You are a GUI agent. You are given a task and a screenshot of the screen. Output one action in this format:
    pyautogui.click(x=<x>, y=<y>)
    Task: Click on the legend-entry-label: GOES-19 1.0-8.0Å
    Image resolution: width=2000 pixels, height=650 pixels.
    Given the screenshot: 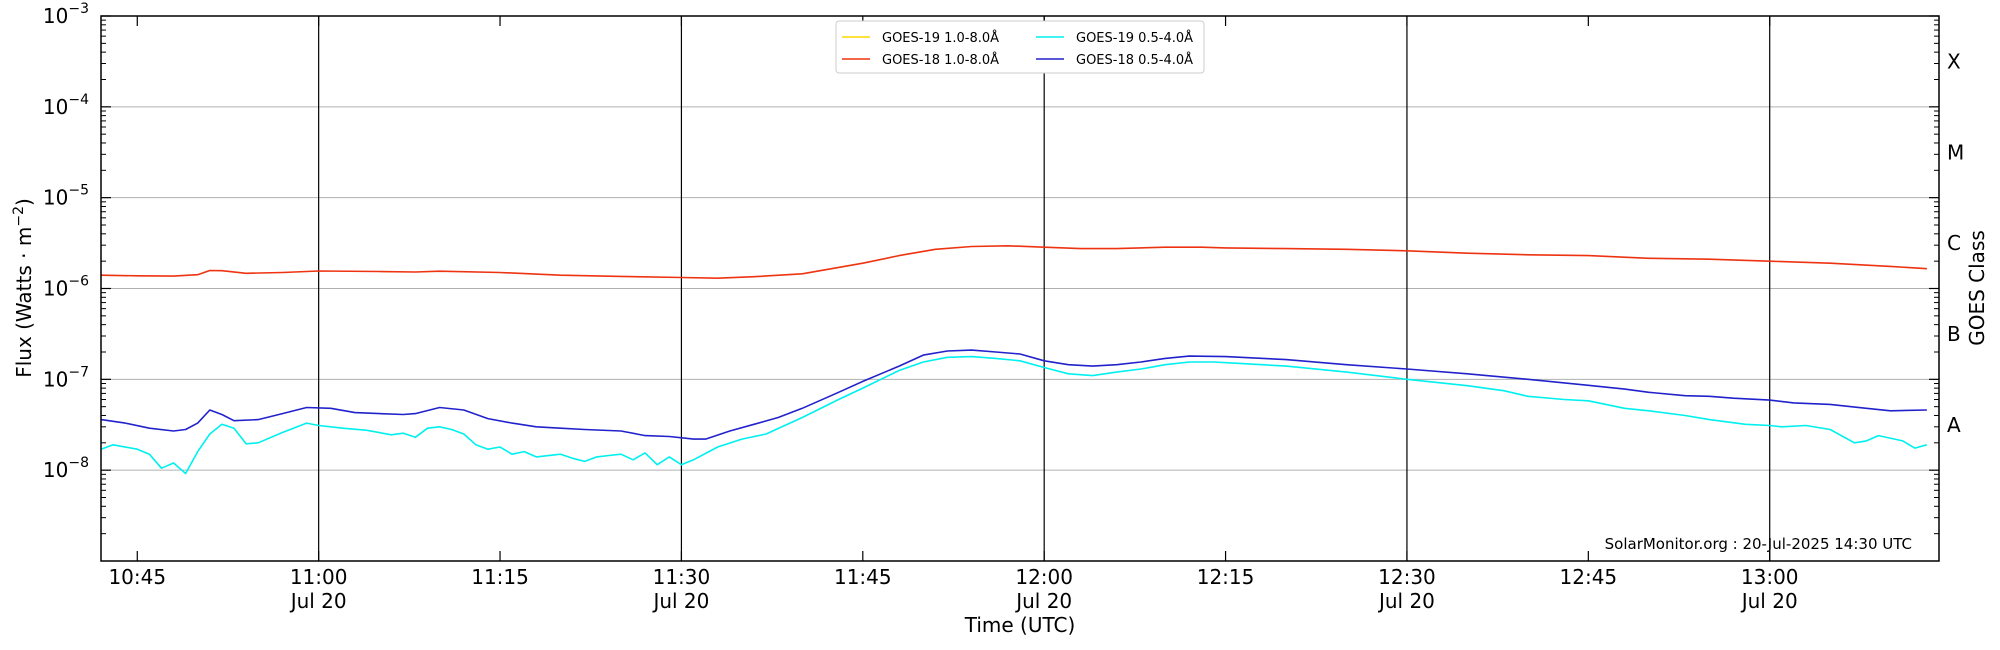 What is the action you would take?
    pyautogui.click(x=940, y=38)
    